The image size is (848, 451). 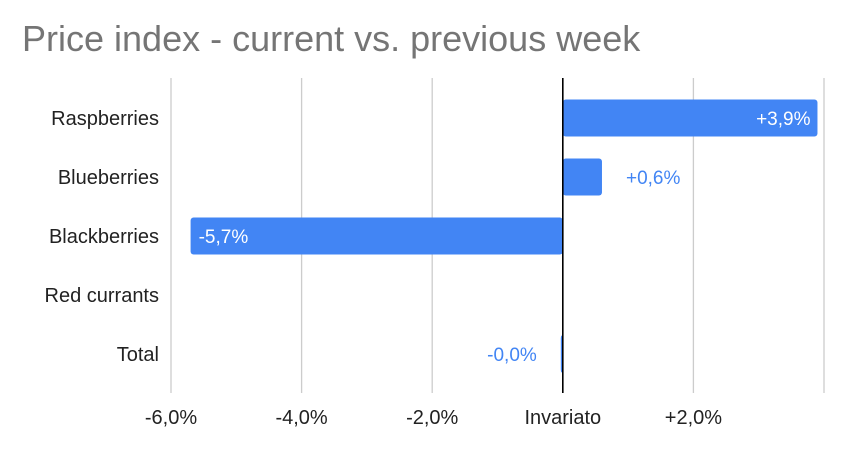 I want to click on data-label: +3,9%, so click(x=783, y=119).